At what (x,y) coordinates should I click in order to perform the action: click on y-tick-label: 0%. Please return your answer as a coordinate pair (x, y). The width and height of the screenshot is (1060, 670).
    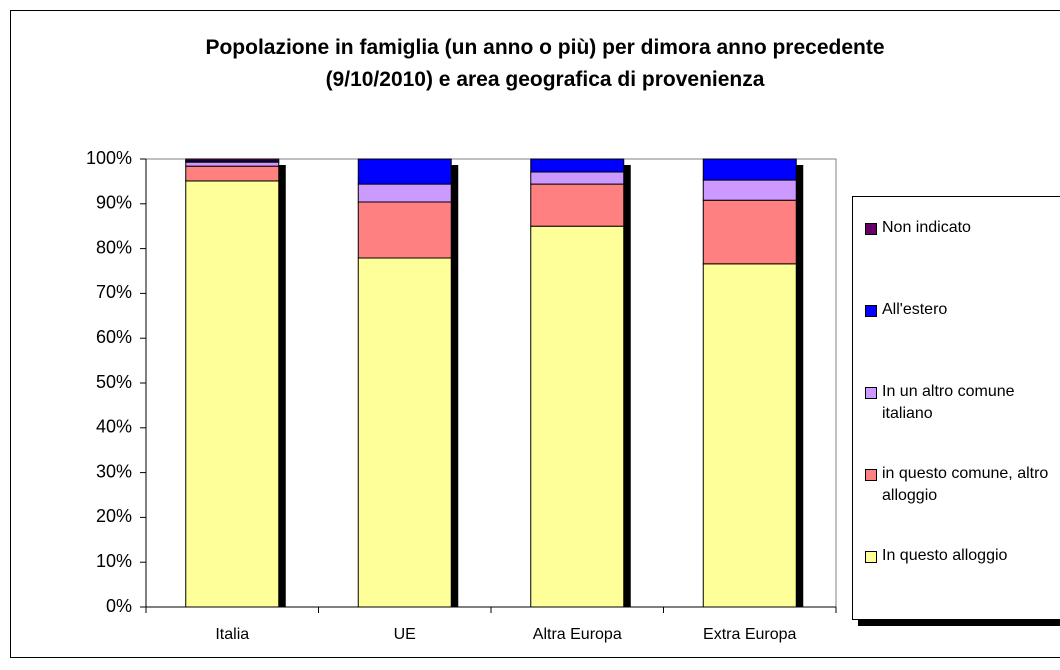
    Looking at the image, I should click on (119, 606).